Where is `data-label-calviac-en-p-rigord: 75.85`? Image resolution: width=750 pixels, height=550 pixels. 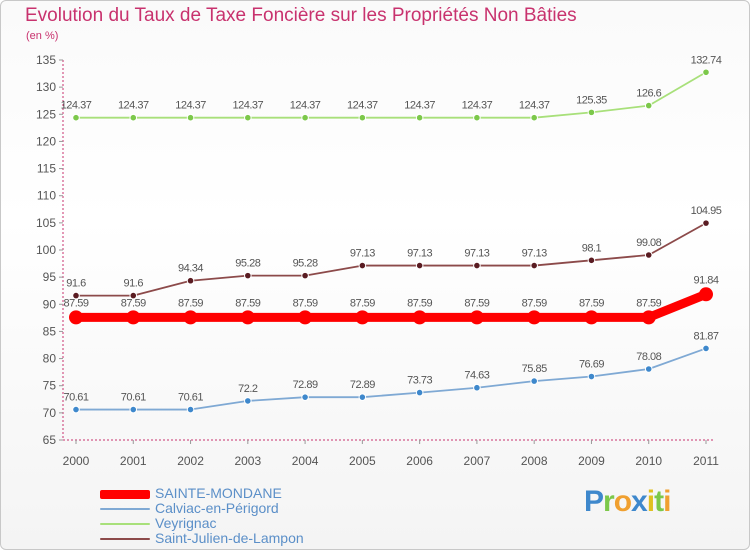
data-label-calviac-en-p-rigord: 75.85 is located at coordinates (534, 369).